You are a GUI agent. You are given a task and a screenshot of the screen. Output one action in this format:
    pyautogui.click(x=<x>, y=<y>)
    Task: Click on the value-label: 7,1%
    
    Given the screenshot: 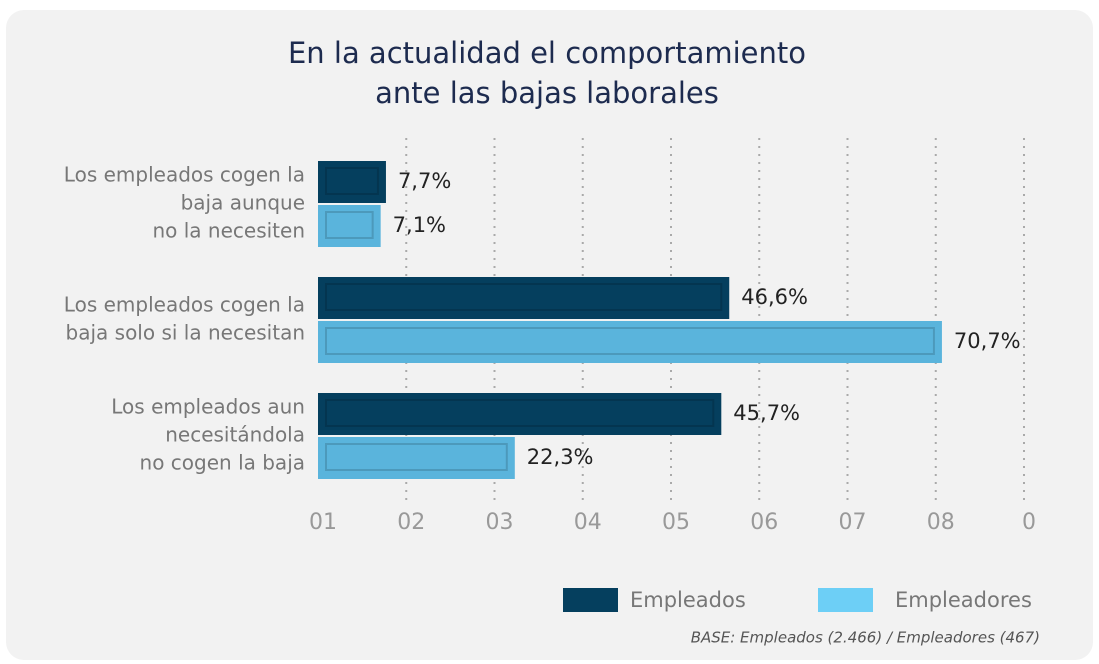 What is the action you would take?
    pyautogui.click(x=419, y=225)
    